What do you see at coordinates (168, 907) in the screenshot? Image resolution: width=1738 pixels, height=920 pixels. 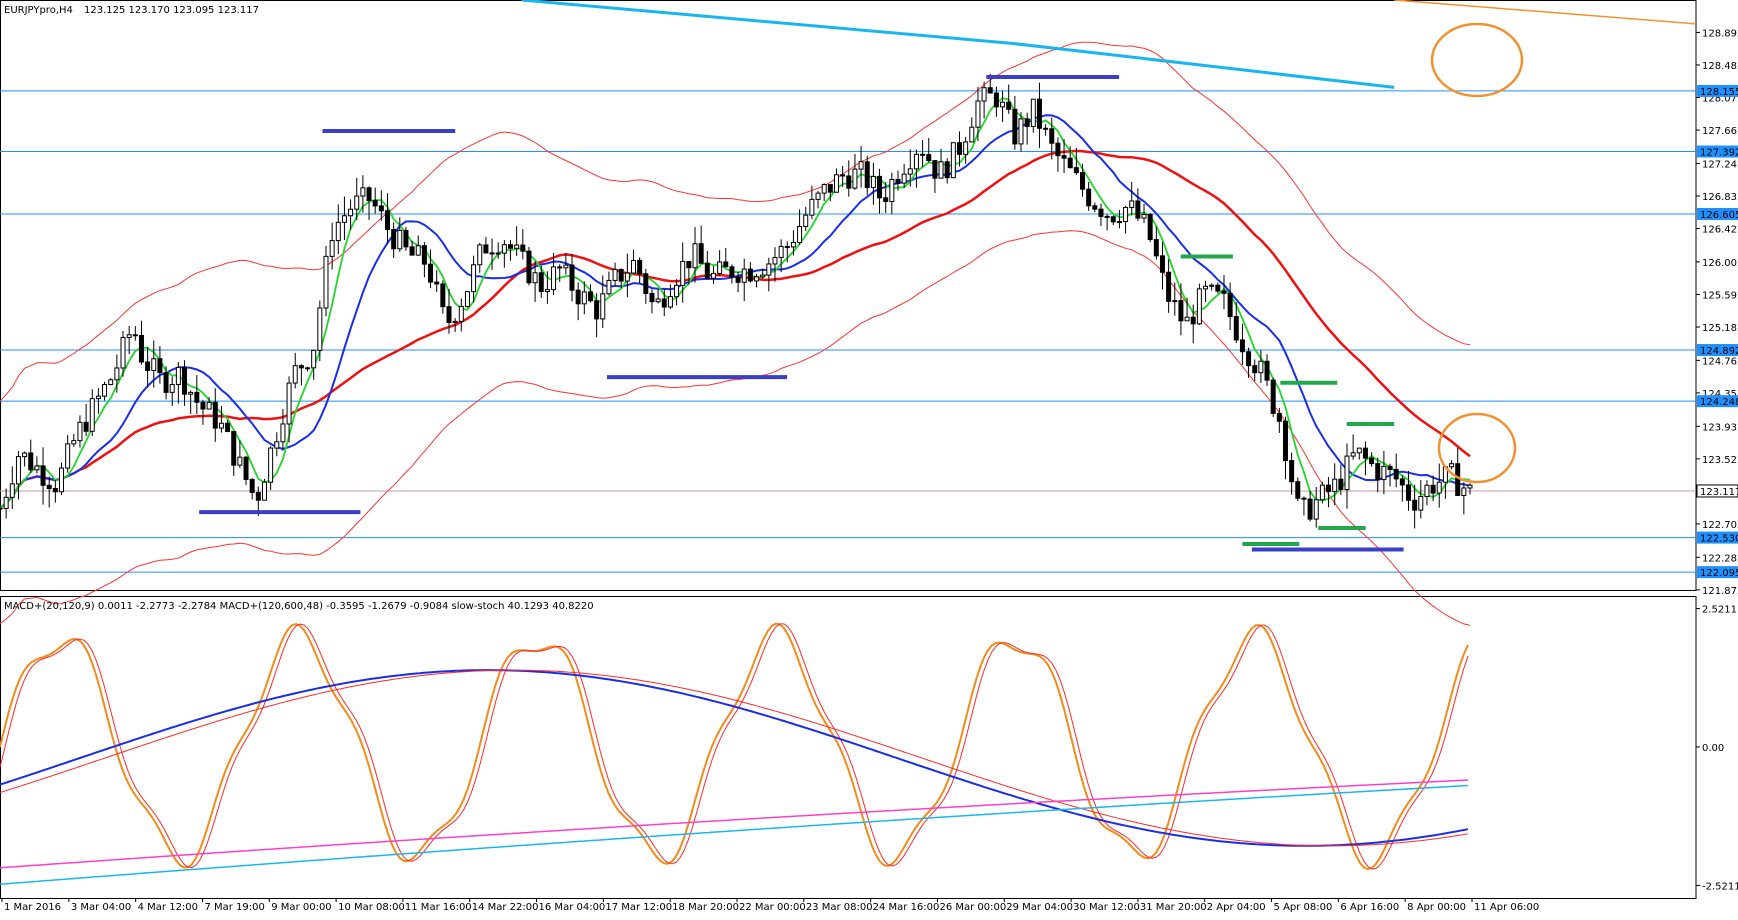 I see `time-tick-label: 4 Mar 12:00` at bounding box center [168, 907].